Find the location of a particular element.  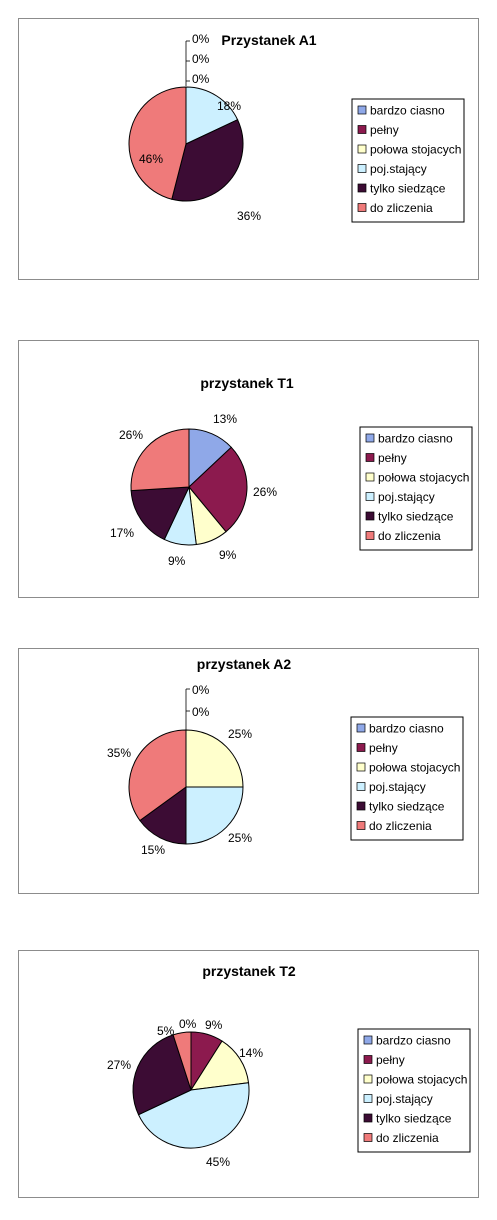

data-label-4: 45% is located at coordinates (218, 1162).